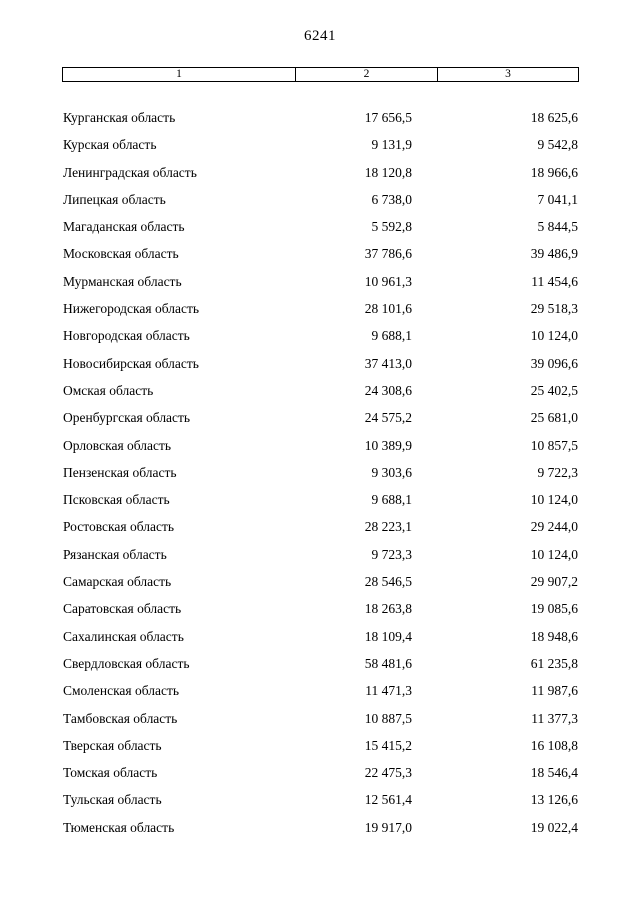  I want to click on value-col3: 9 722,3, so click(558, 472).